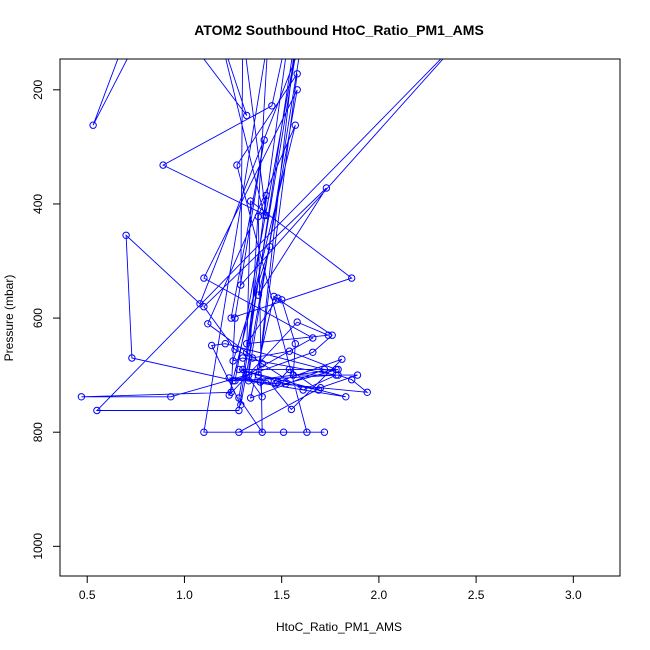  What do you see at coordinates (38, 318) in the screenshot?
I see `y-tick-label: 600` at bounding box center [38, 318].